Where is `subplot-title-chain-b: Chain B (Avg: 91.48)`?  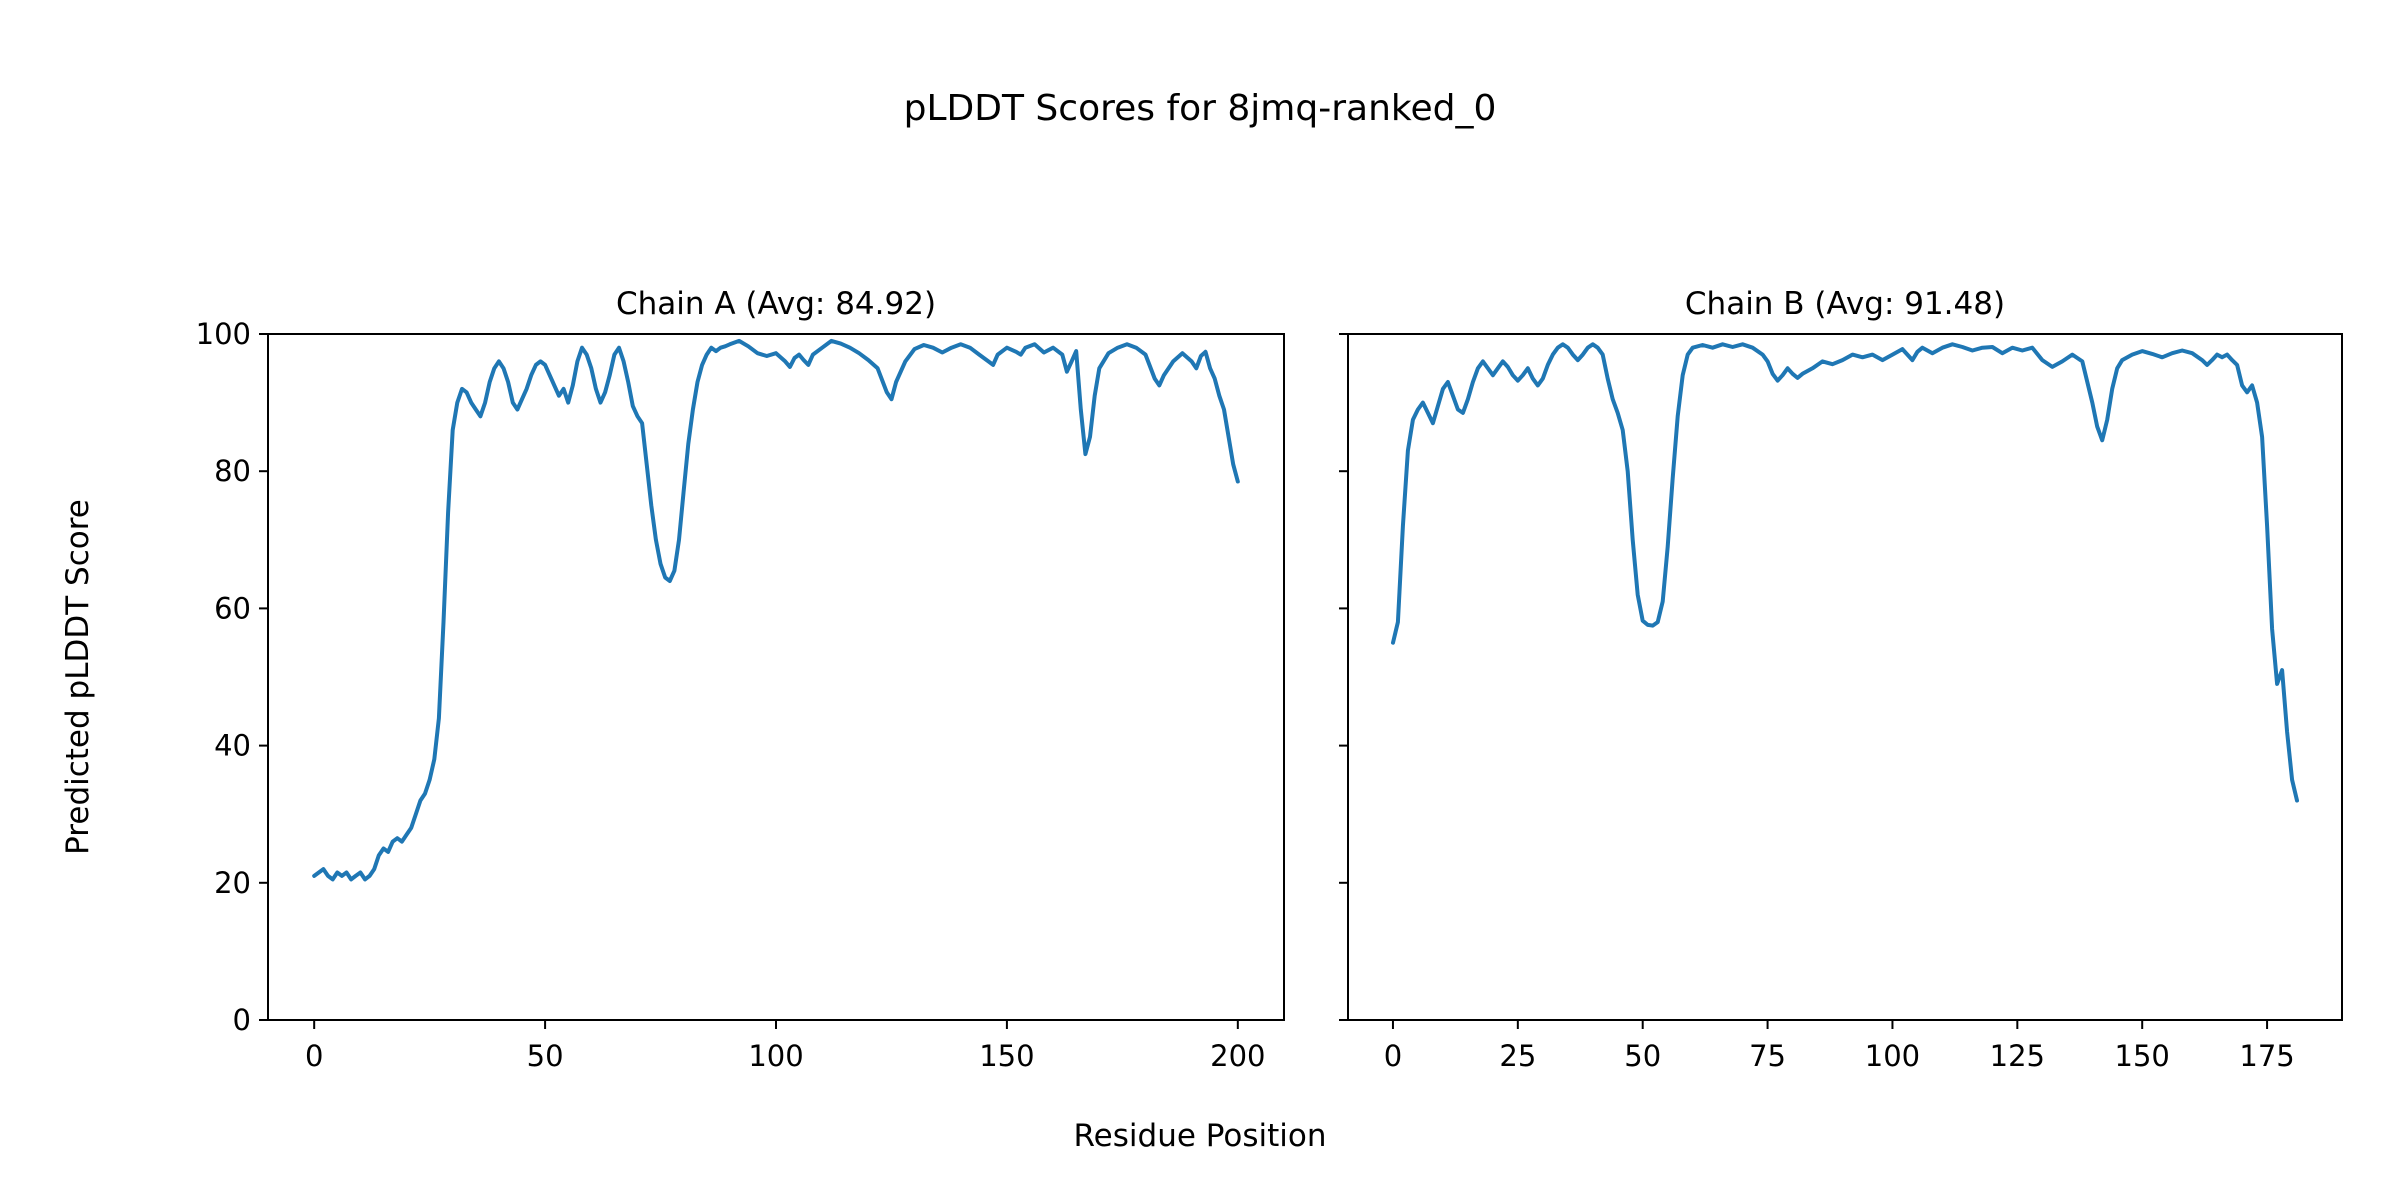
subplot-title-chain-b: Chain B (Avg: 91.48) is located at coordinates (1845, 304).